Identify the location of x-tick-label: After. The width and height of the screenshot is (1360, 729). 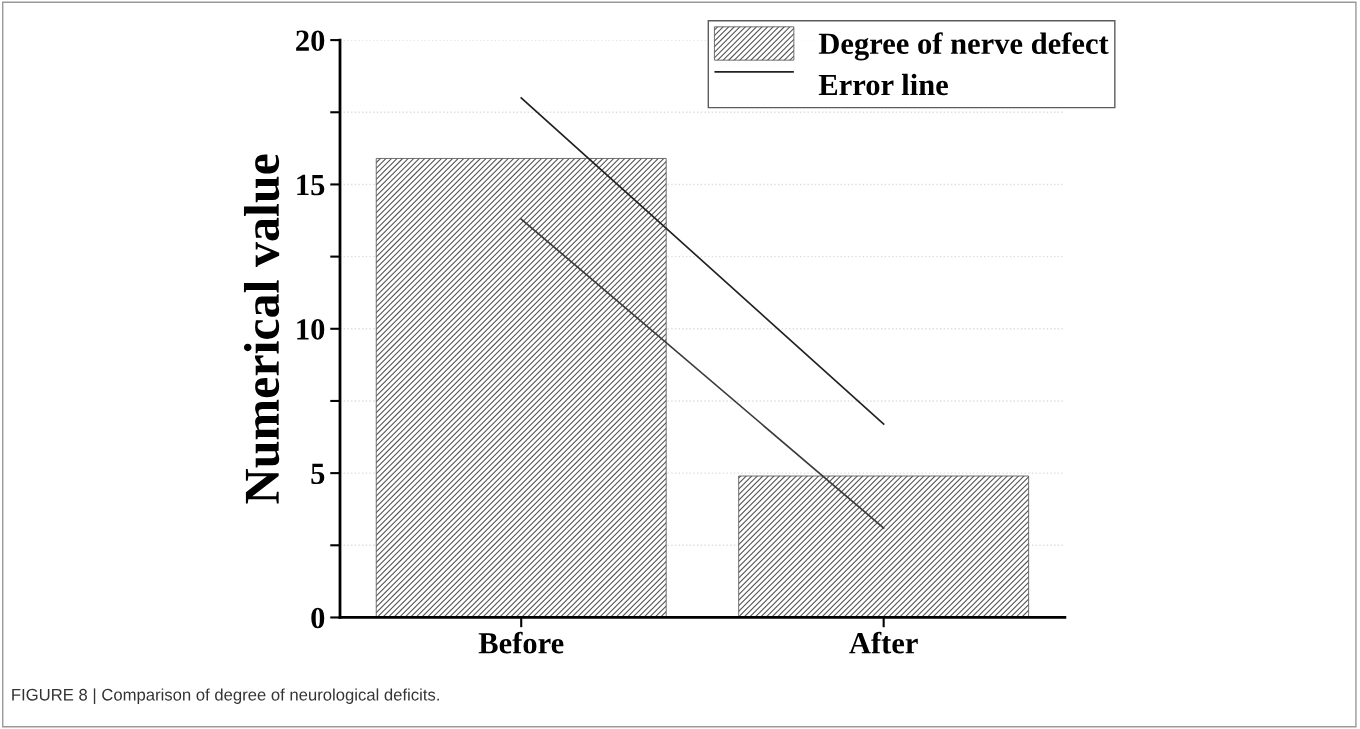
(883, 642).